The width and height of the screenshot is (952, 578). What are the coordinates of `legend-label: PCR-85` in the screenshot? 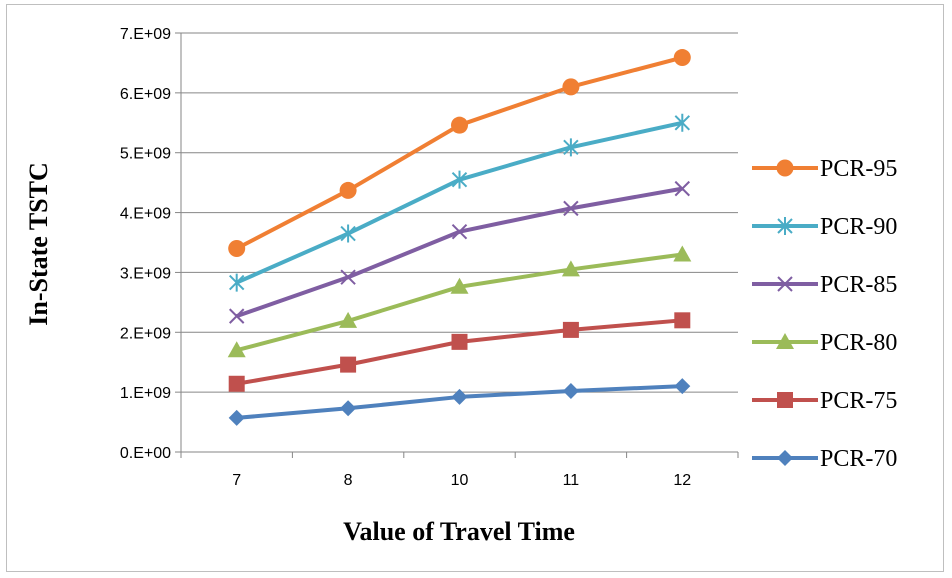 It's located at (858, 285).